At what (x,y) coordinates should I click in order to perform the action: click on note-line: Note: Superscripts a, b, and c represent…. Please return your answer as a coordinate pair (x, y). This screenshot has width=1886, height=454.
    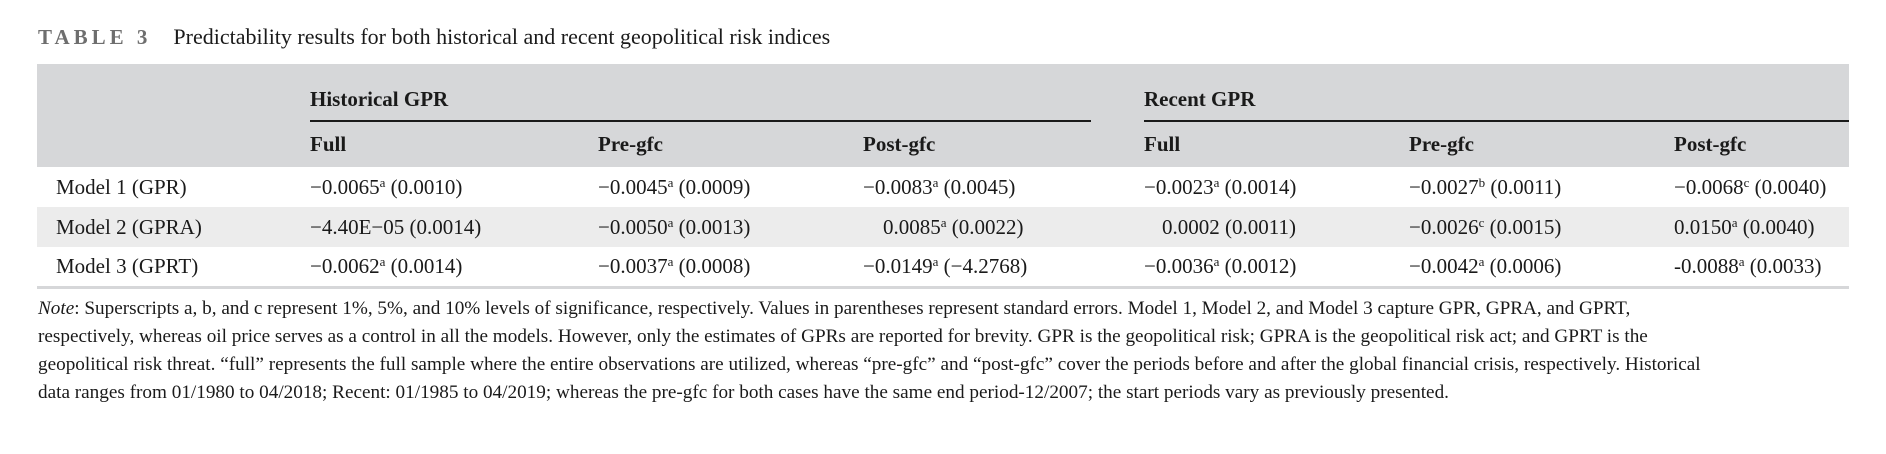
    Looking at the image, I should click on (834, 308).